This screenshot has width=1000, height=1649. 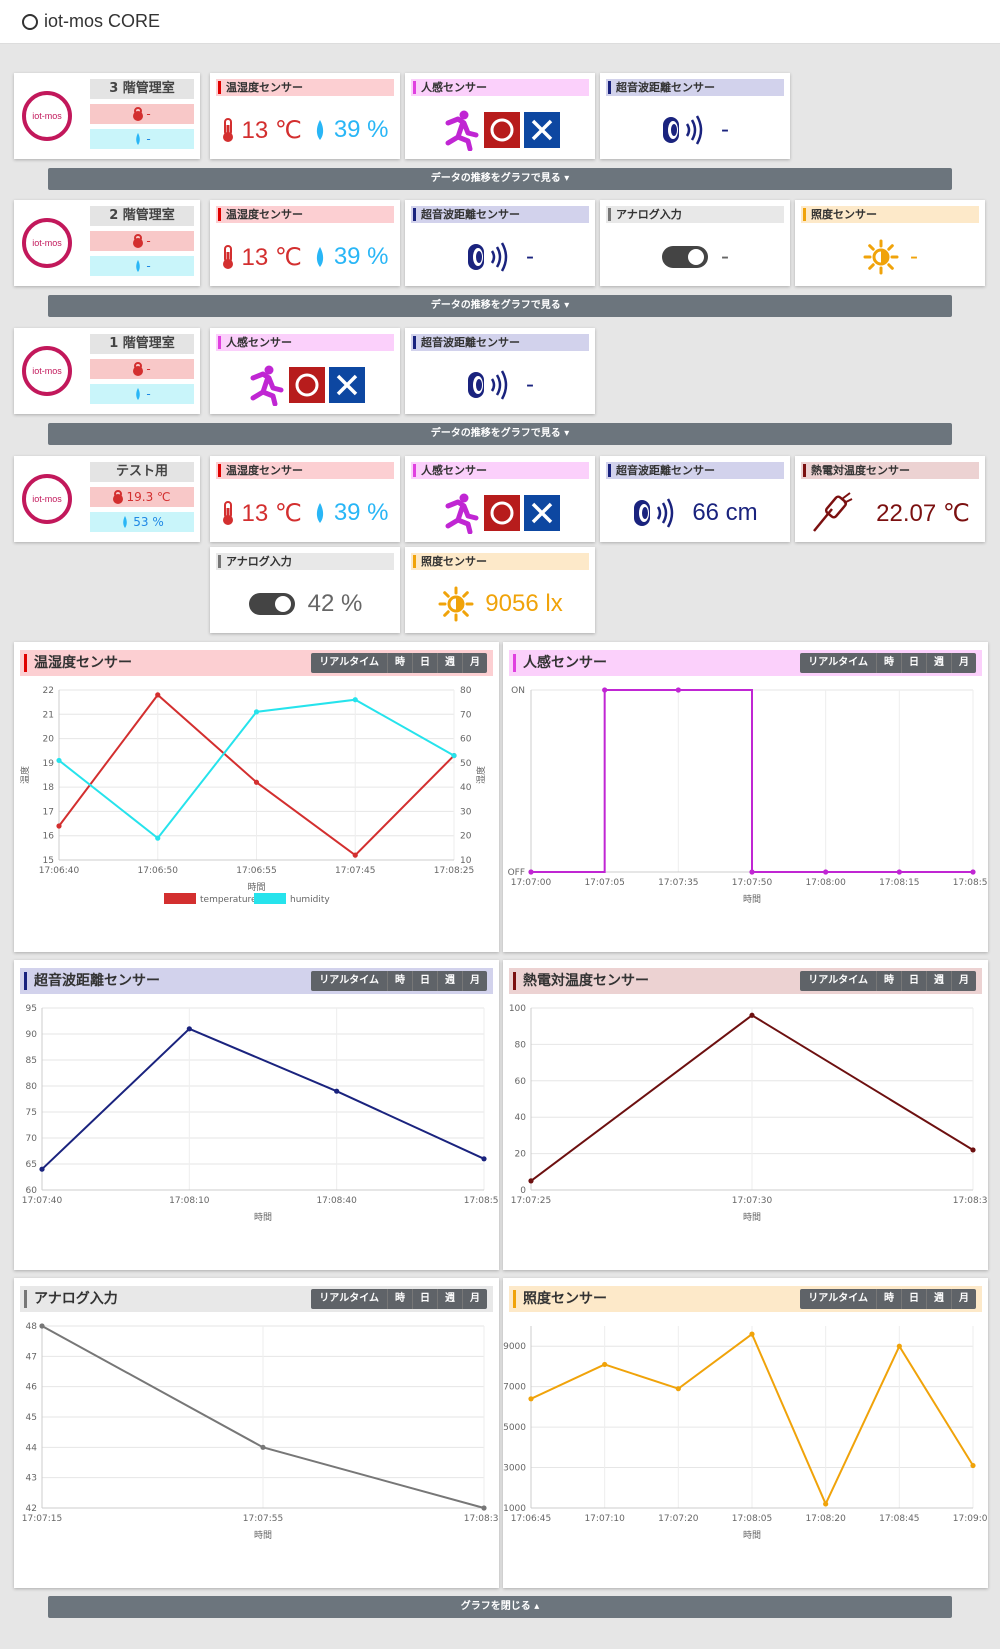 What do you see at coordinates (890, 214) in the screenshot?
I see `sensor-title: 照度センサー` at bounding box center [890, 214].